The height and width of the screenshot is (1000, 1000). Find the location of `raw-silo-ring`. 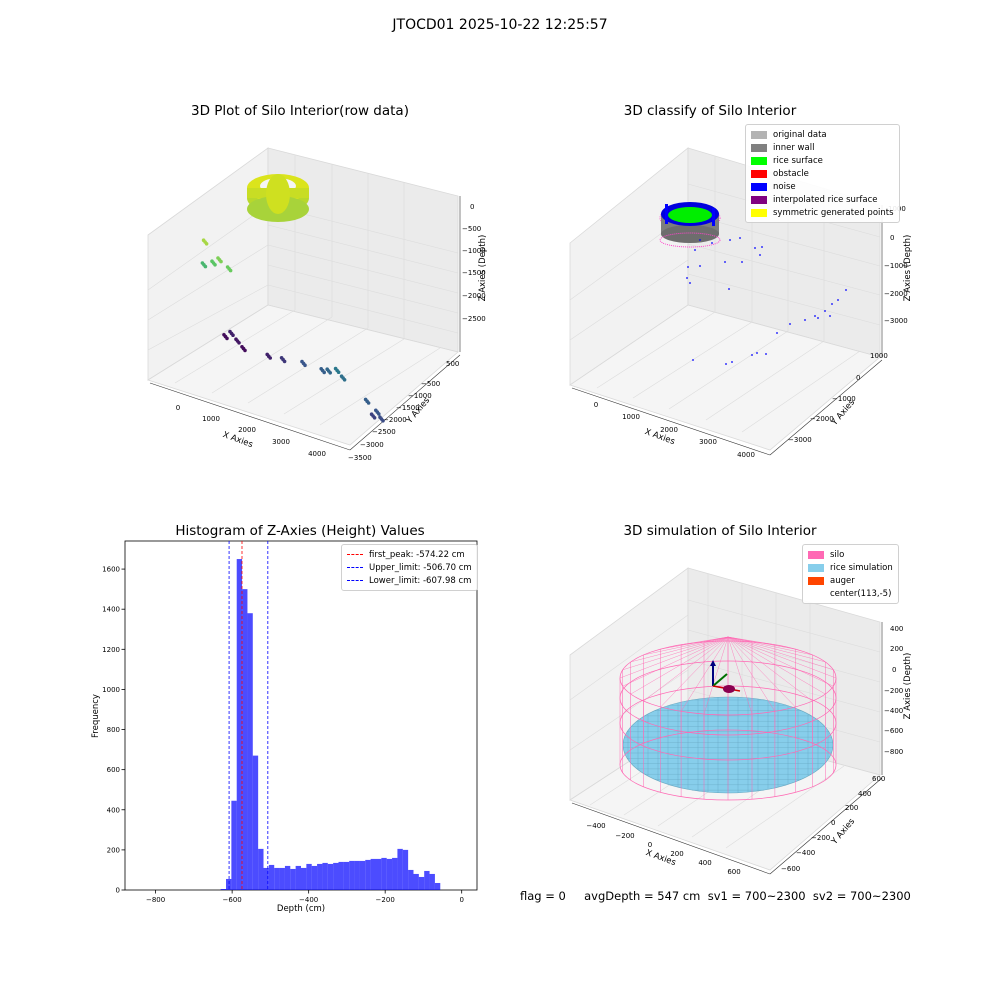

raw-silo-ring is located at coordinates (278, 198).